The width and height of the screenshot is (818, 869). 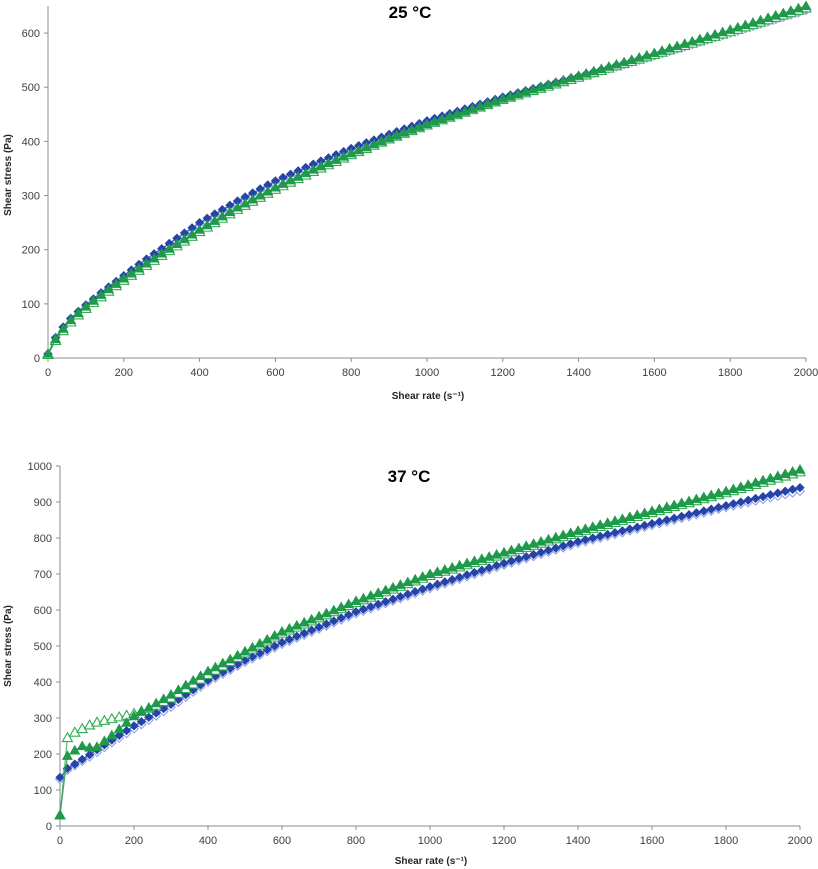 What do you see at coordinates (578, 373) in the screenshot?
I see `chart-25c-x-tick-label: 1400` at bounding box center [578, 373].